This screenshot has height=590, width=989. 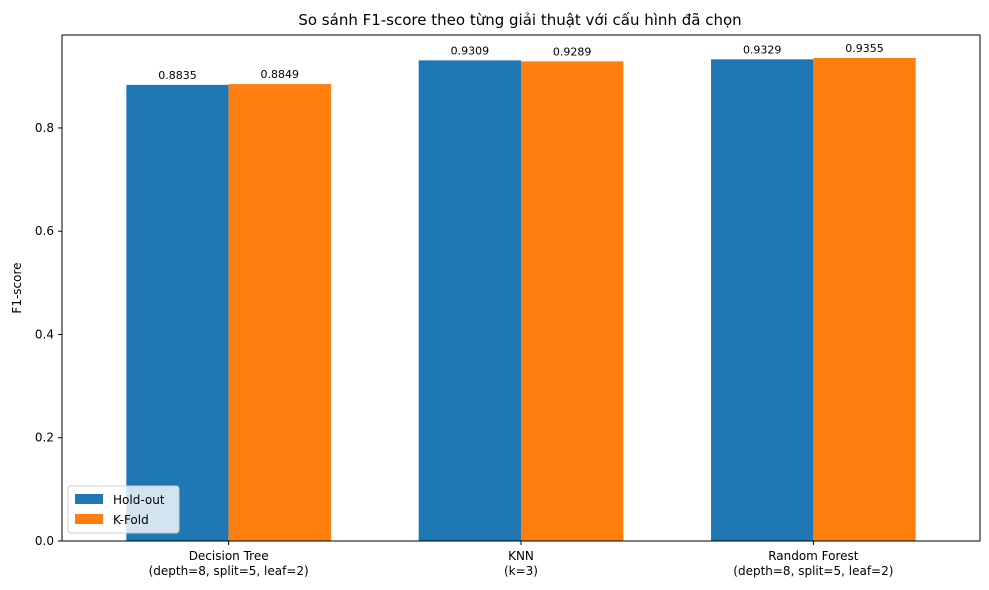 What do you see at coordinates (229, 556) in the screenshot?
I see `x-tick-label-line: Decision Tree` at bounding box center [229, 556].